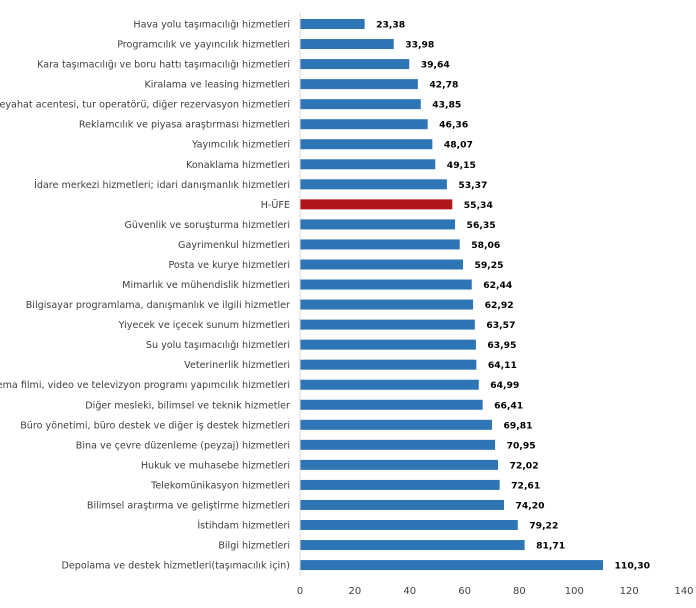  Describe the element at coordinates (501, 345) in the screenshot. I see `data-label: 63,95` at that location.